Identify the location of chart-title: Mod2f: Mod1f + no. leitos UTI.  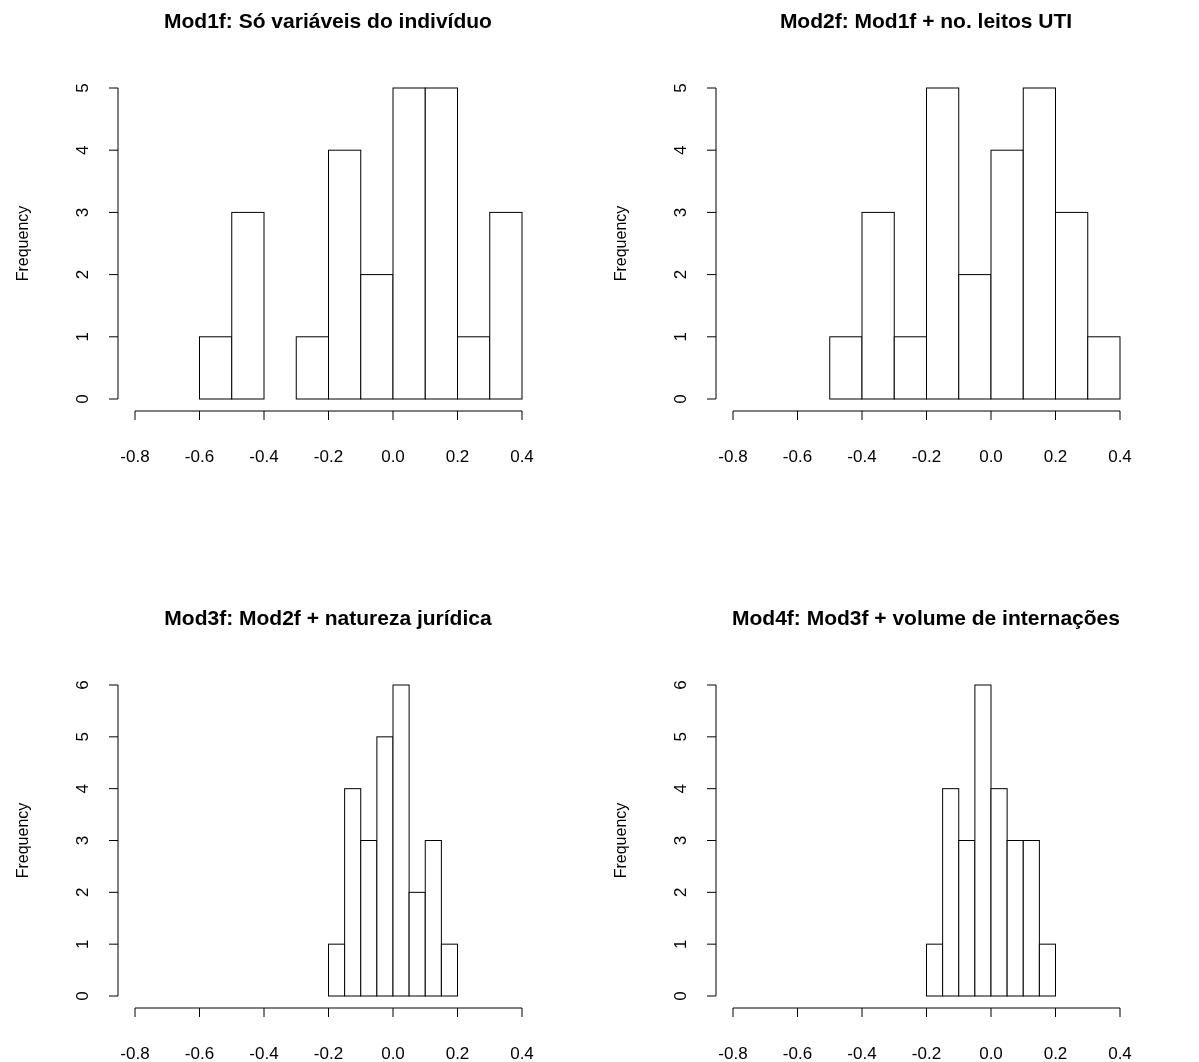
(926, 20).